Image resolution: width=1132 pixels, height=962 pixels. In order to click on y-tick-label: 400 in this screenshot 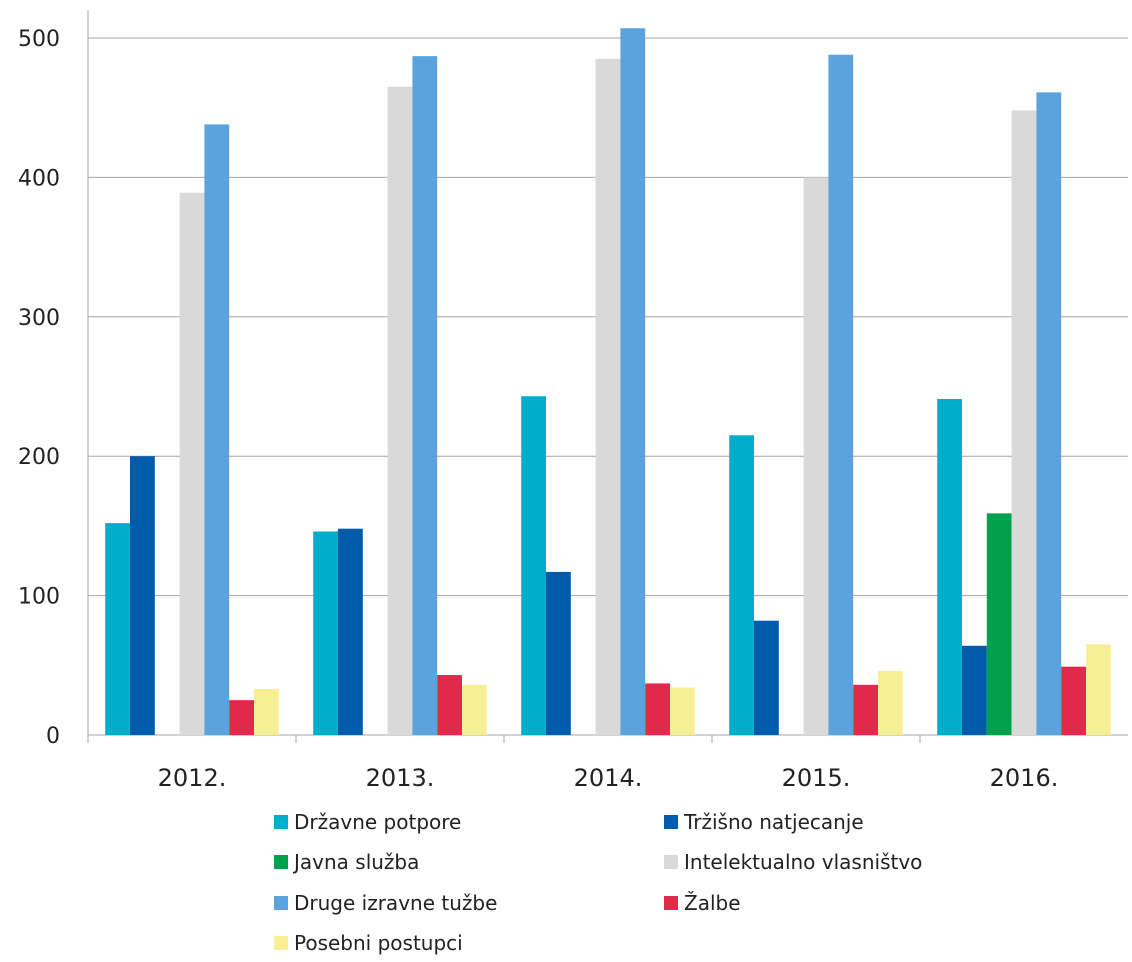, I will do `click(39, 178)`.